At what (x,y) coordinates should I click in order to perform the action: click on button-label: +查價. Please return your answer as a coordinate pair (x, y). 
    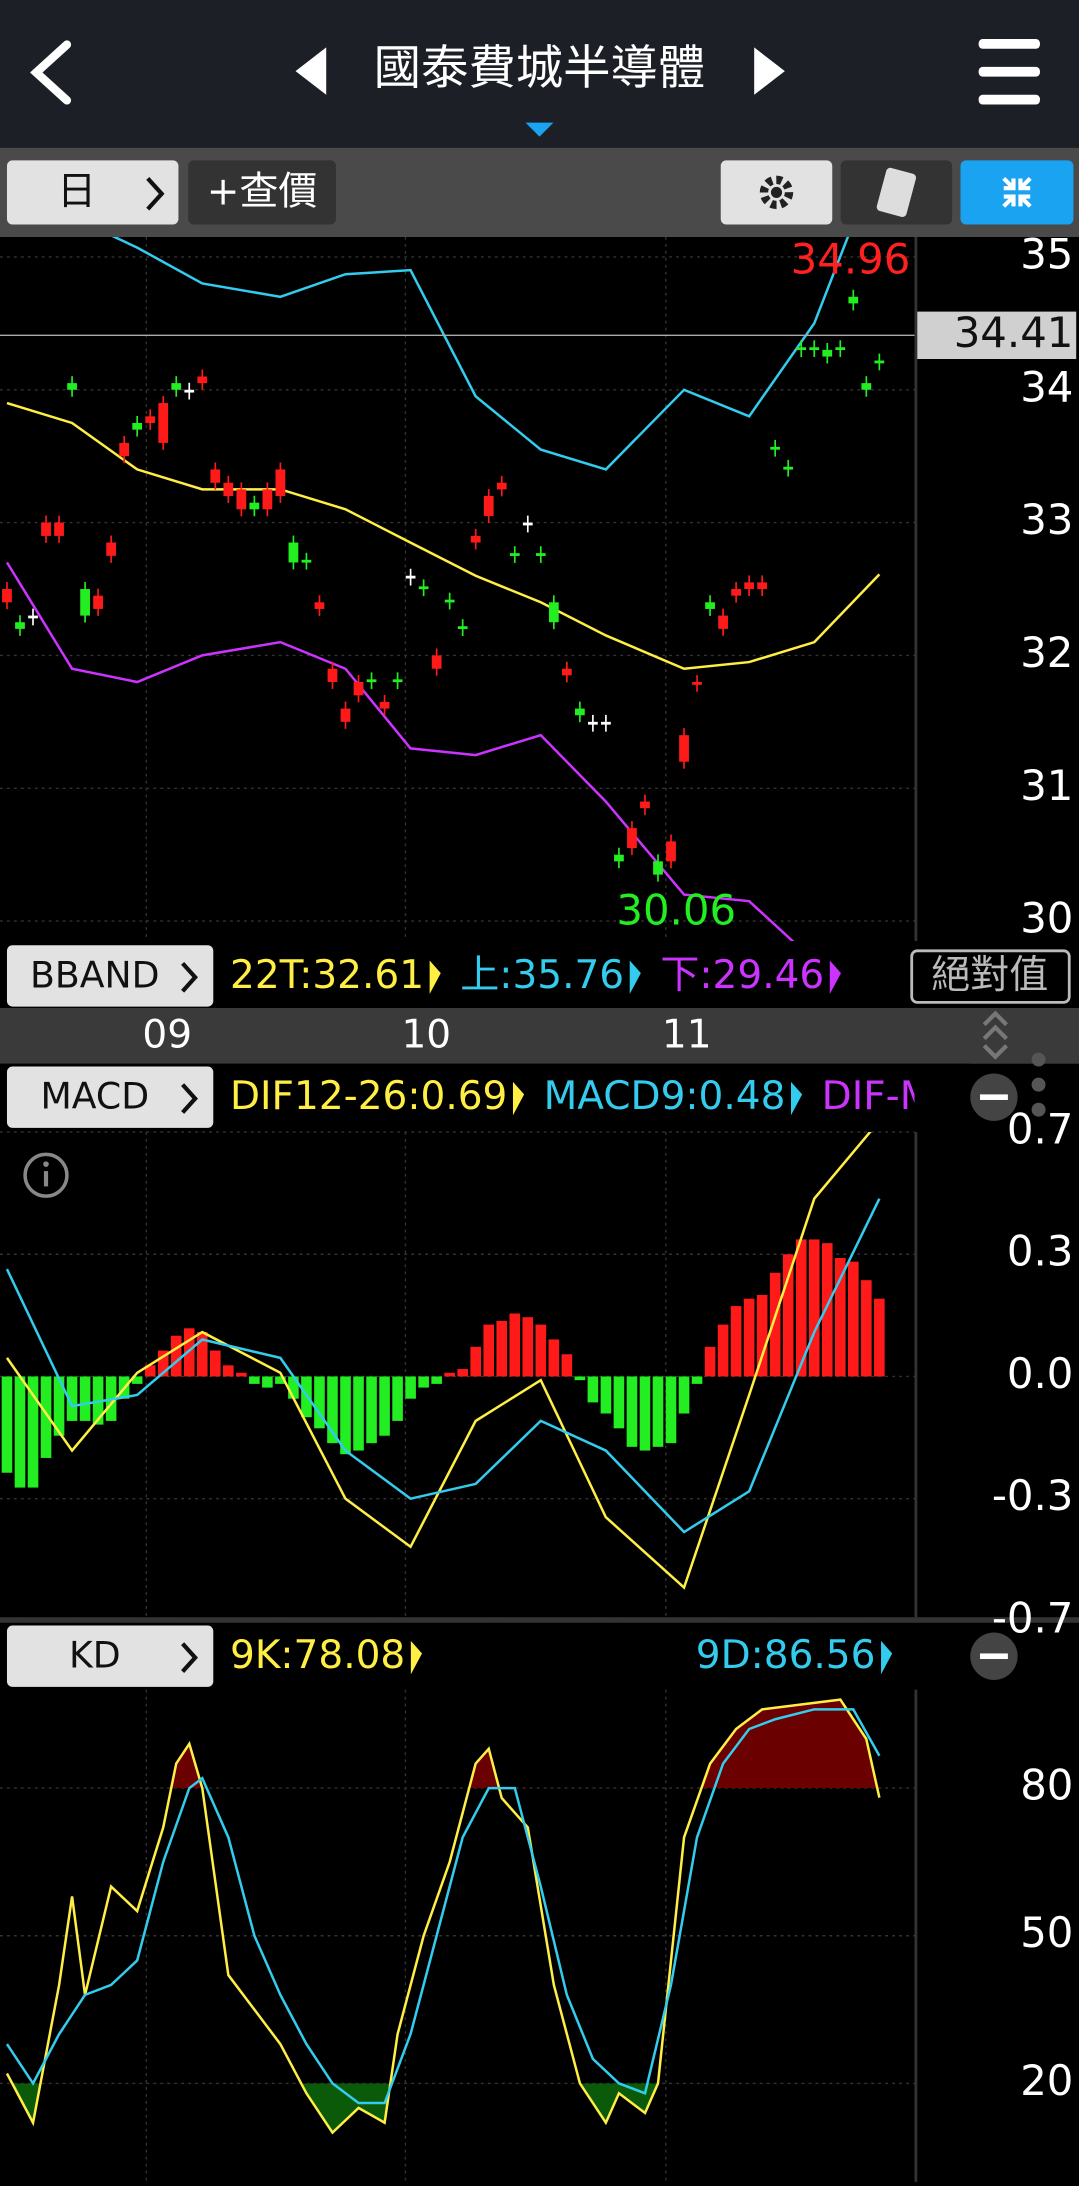
    Looking at the image, I should click on (262, 191).